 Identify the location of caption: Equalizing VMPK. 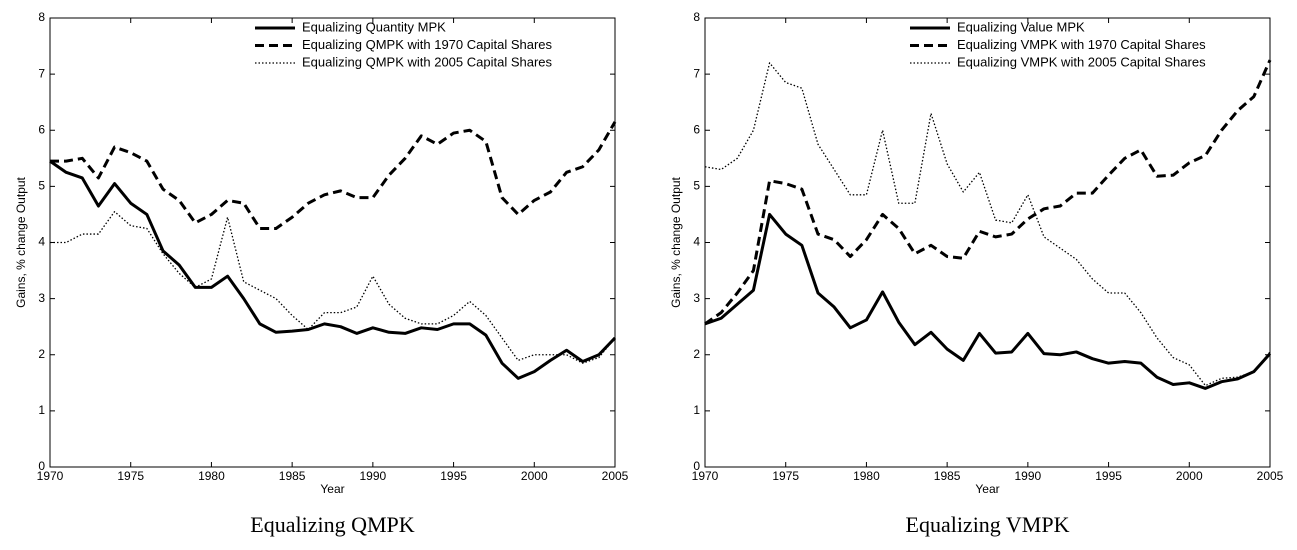
(988, 524).